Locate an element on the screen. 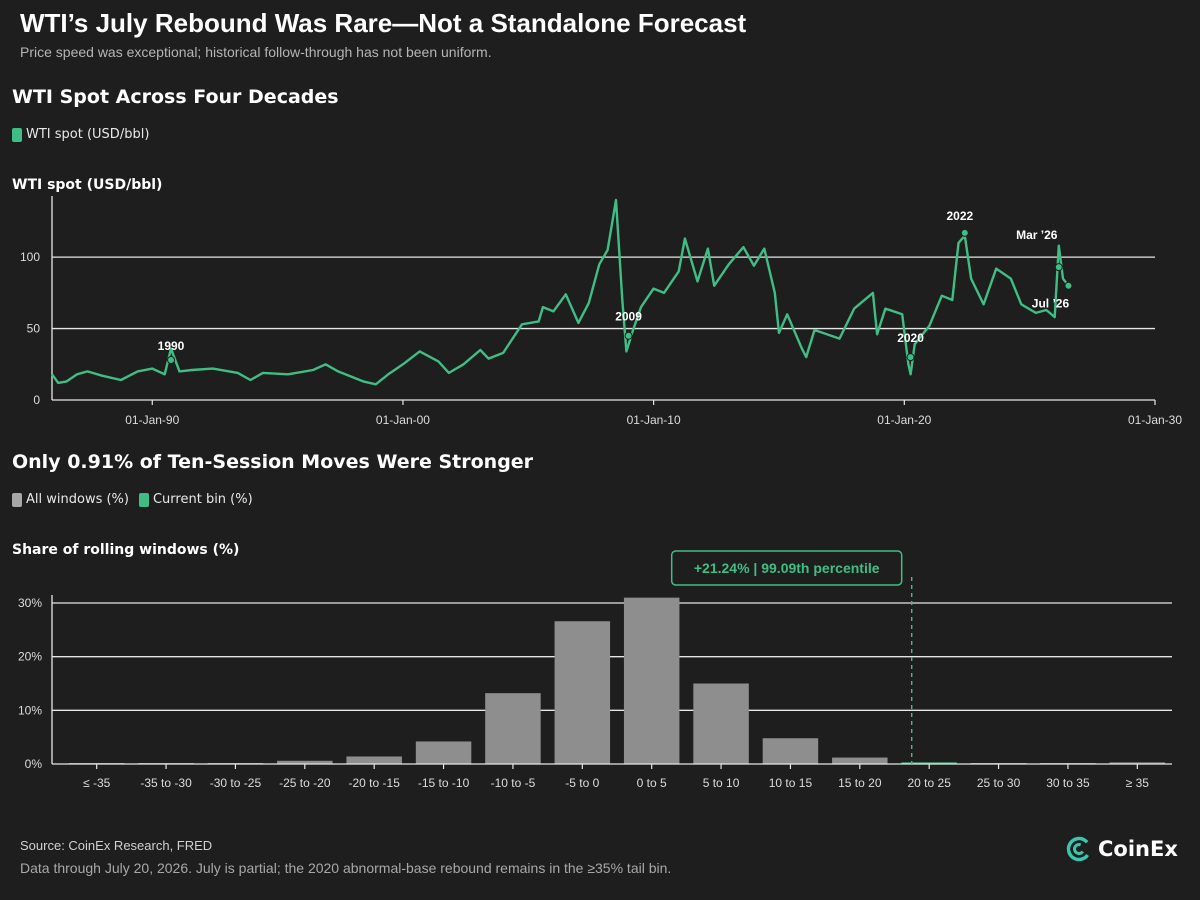  coinex-logo-icon is located at coordinates (1079, 849).